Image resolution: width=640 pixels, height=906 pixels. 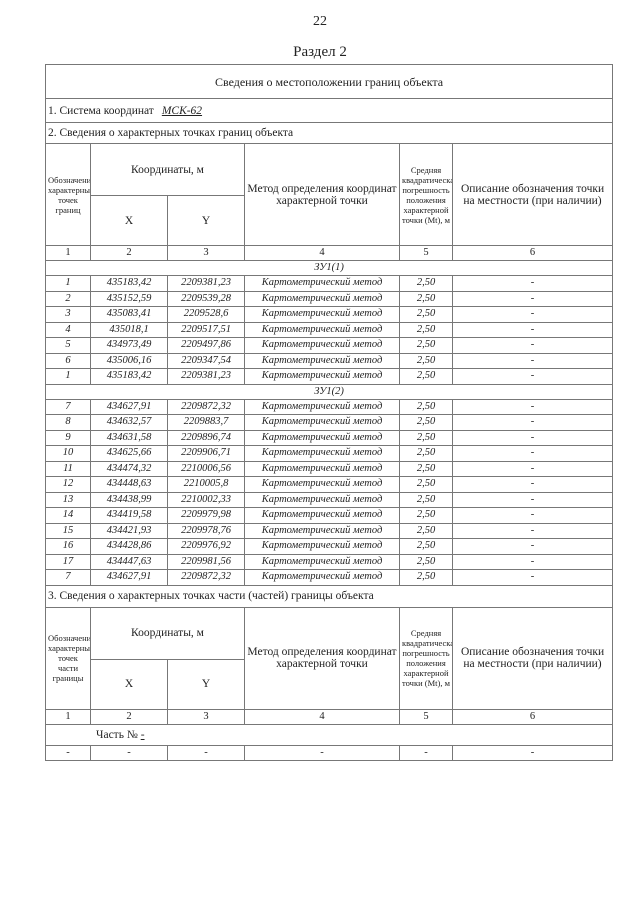 I want to click on part-data-row: ------, so click(x=329, y=752).